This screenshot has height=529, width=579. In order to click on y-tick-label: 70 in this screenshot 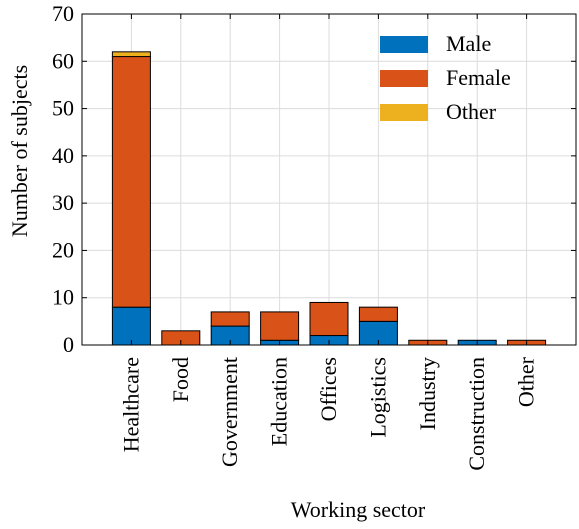, I will do `click(63, 13)`.